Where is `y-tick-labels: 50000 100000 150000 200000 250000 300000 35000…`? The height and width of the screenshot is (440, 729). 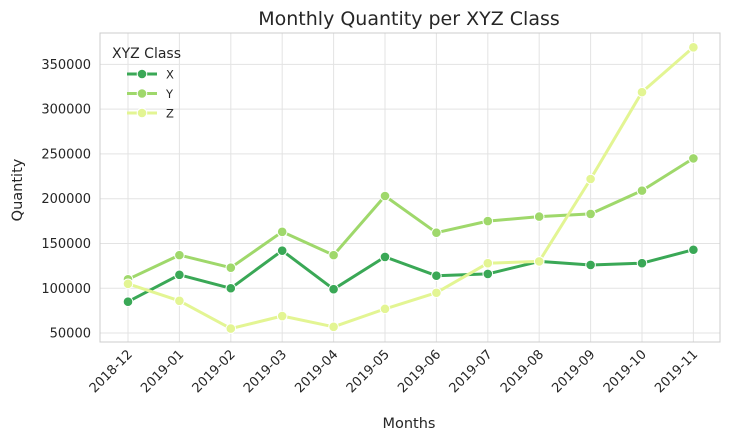
y-tick-labels: 50000 100000 150000 200000 250000 300000 35000… is located at coordinates (66, 200).